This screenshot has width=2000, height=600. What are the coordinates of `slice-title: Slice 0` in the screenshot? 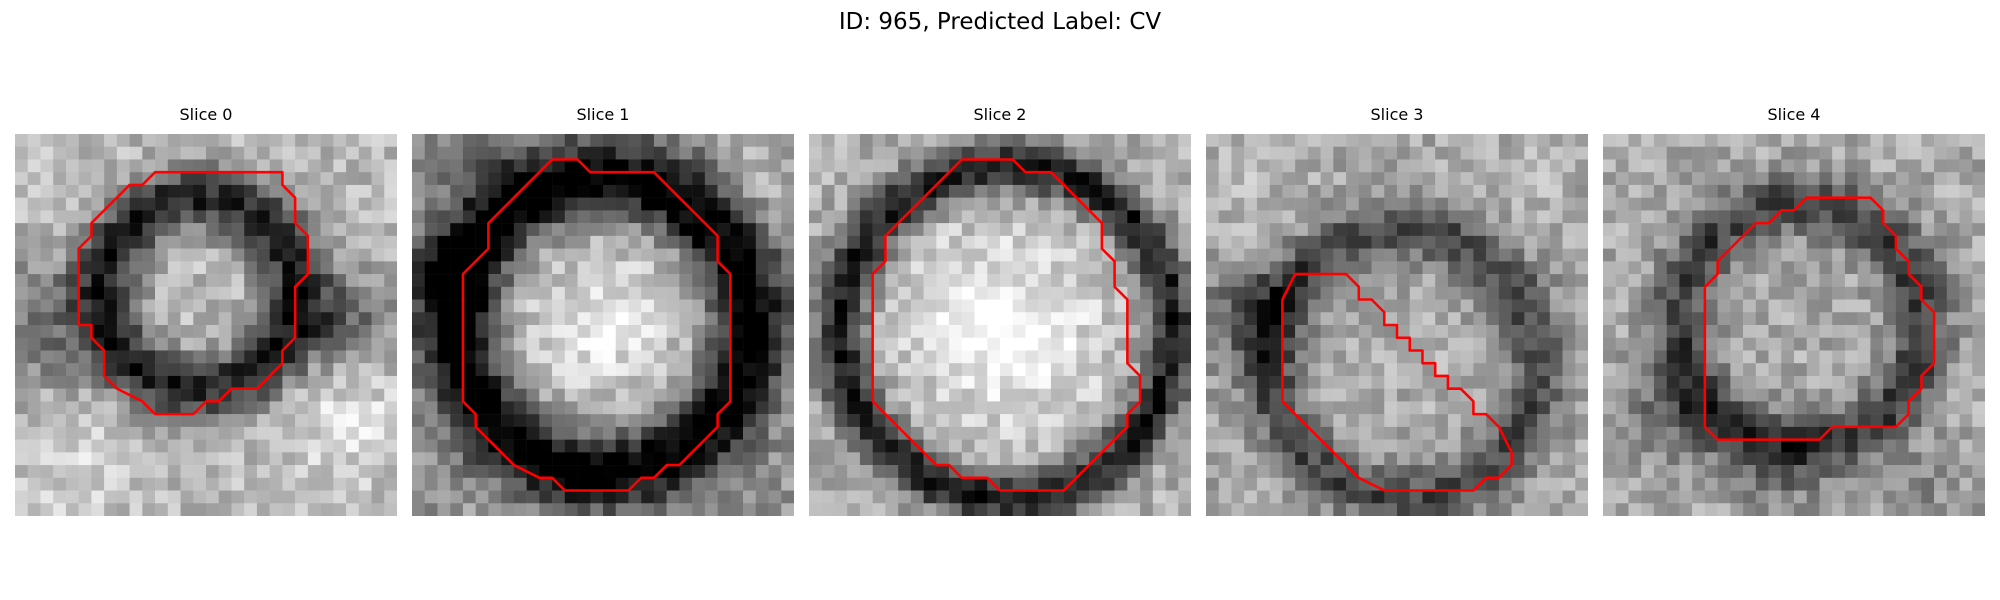 It's located at (206, 114).